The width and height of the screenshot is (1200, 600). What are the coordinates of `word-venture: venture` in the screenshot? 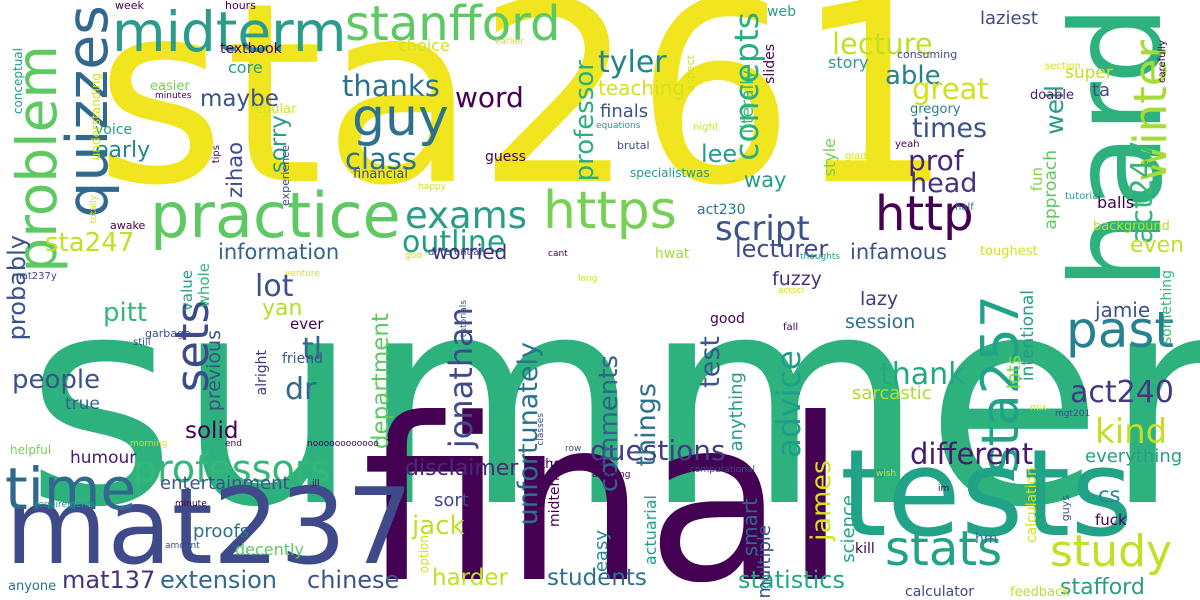 It's located at (302, 274).